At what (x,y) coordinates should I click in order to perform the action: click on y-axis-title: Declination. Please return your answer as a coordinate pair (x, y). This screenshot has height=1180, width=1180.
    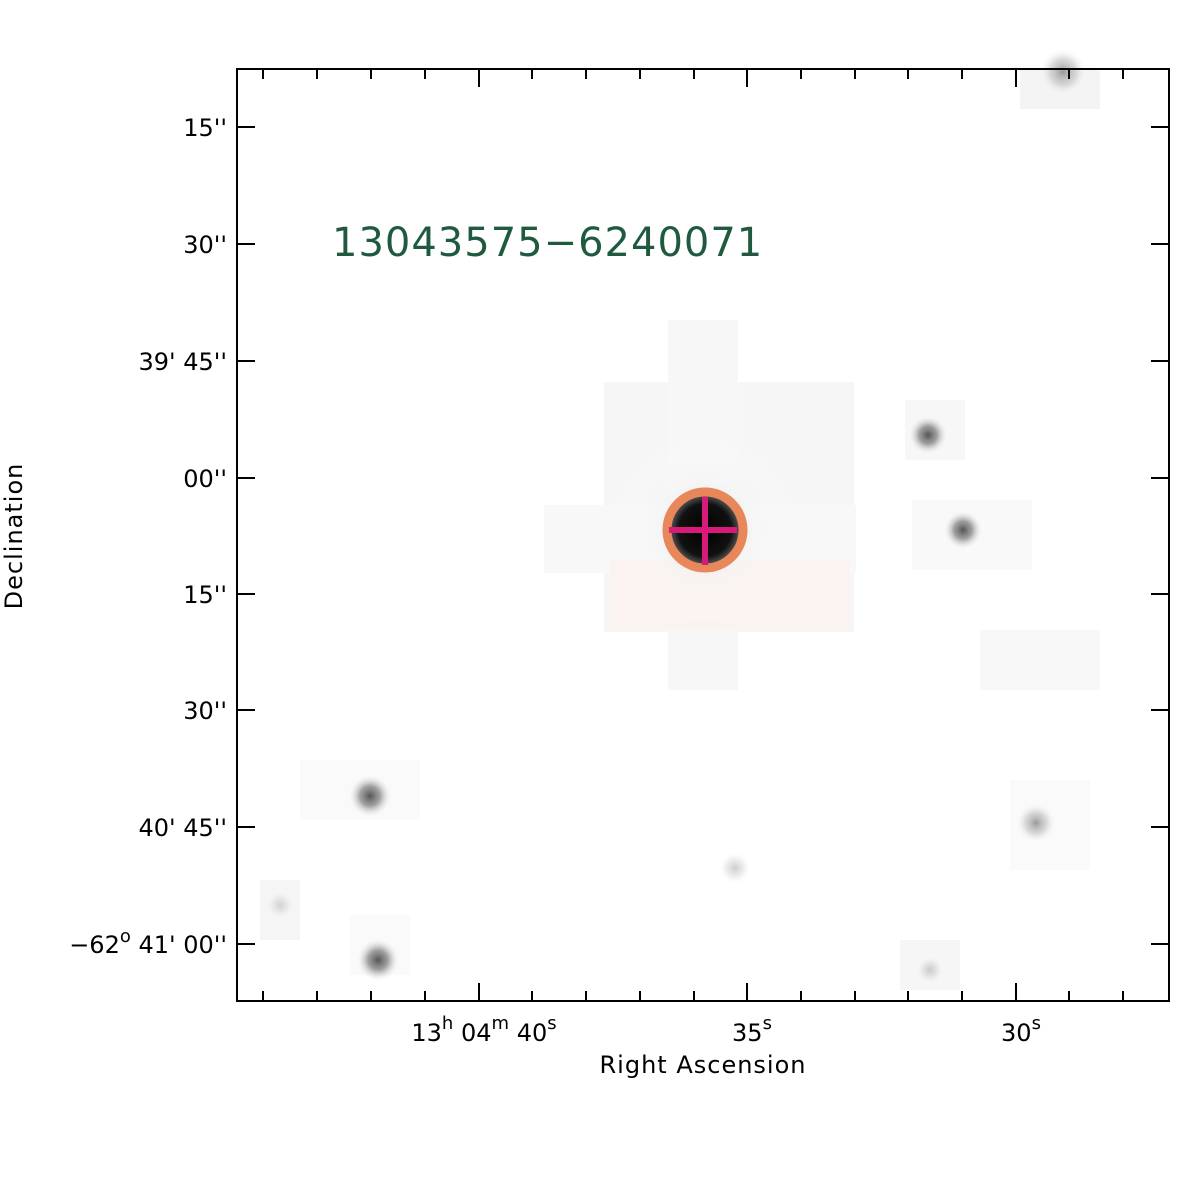
    Looking at the image, I should click on (14, 536).